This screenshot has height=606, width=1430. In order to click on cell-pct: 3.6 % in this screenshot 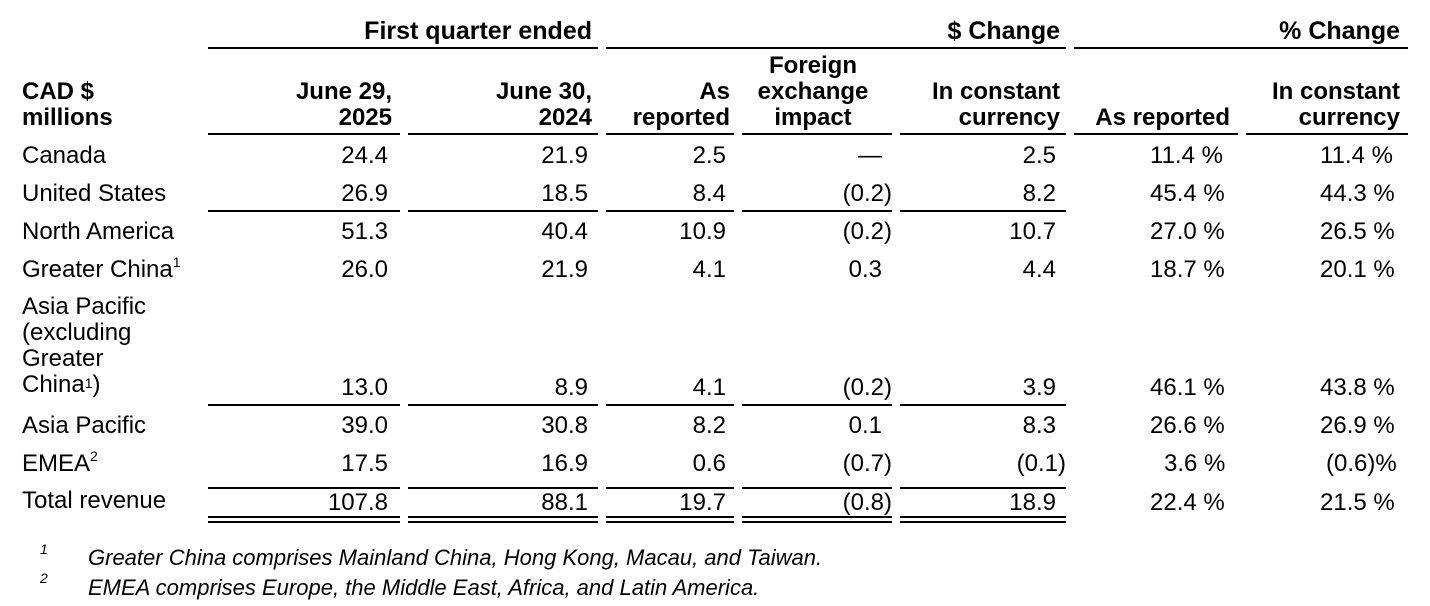, I will do `click(1195, 463)`.